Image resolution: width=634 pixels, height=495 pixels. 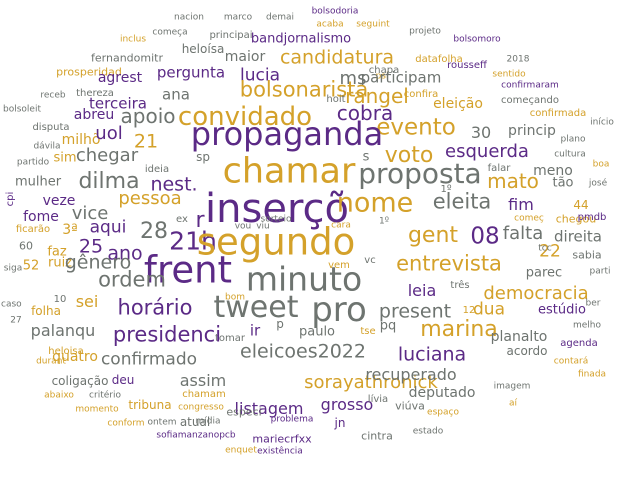 I want to click on word-presidenci: presidenci, so click(x=167, y=334).